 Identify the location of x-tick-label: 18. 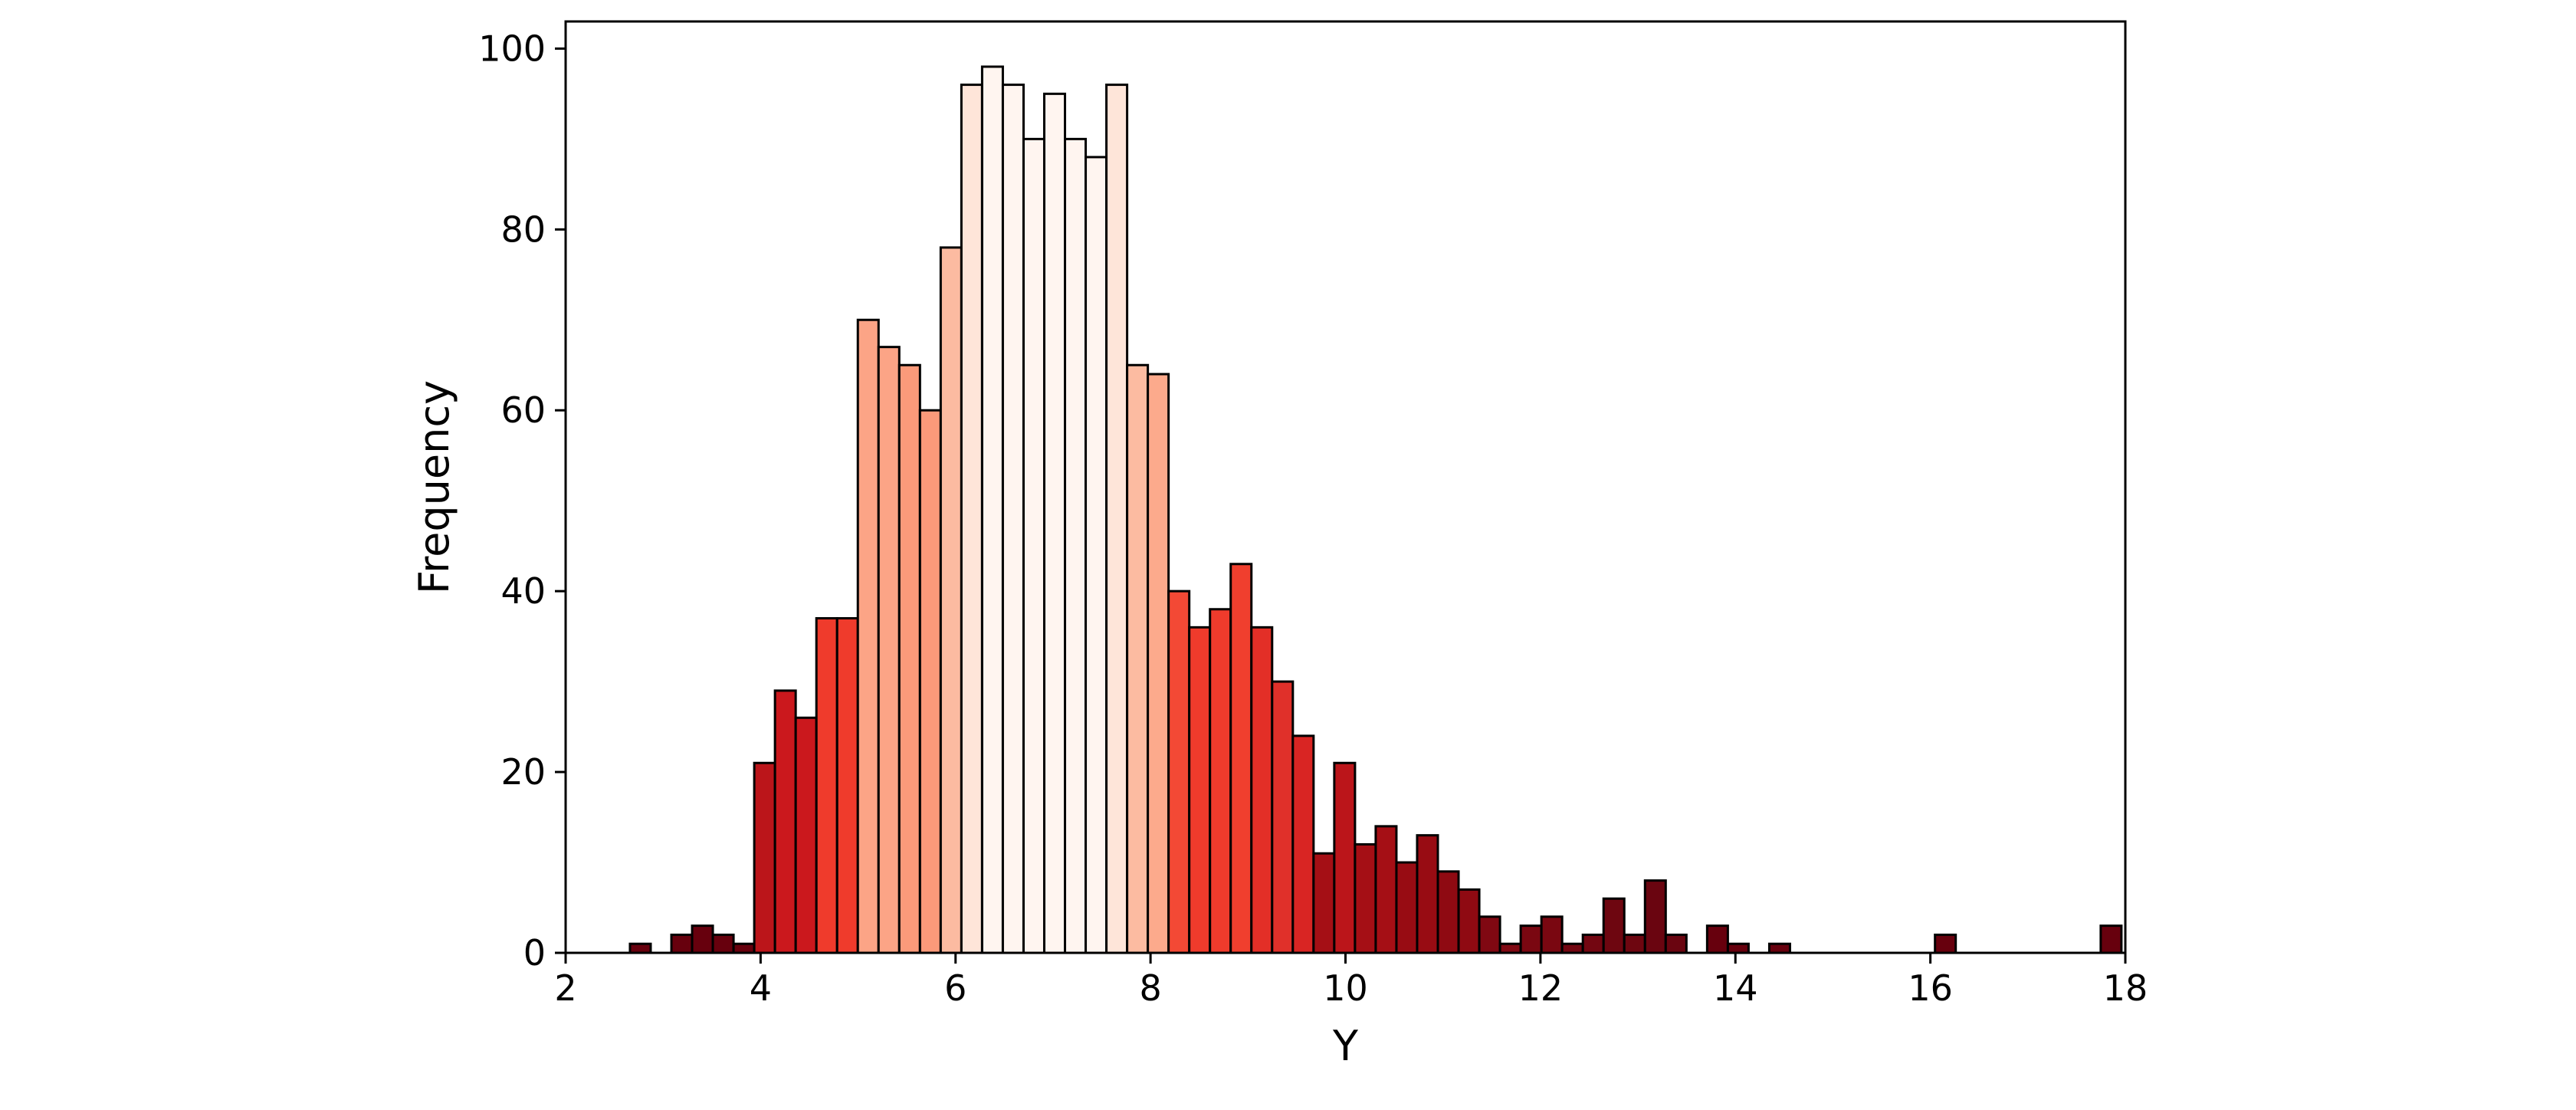
(2125, 988).